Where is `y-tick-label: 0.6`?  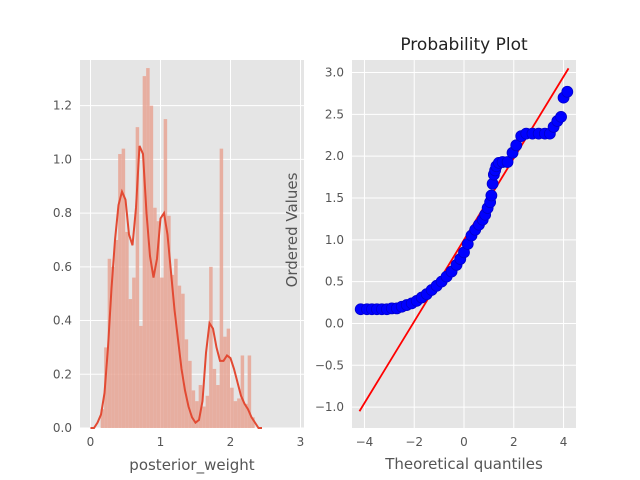 y-tick-label: 0.6 is located at coordinates (62, 267).